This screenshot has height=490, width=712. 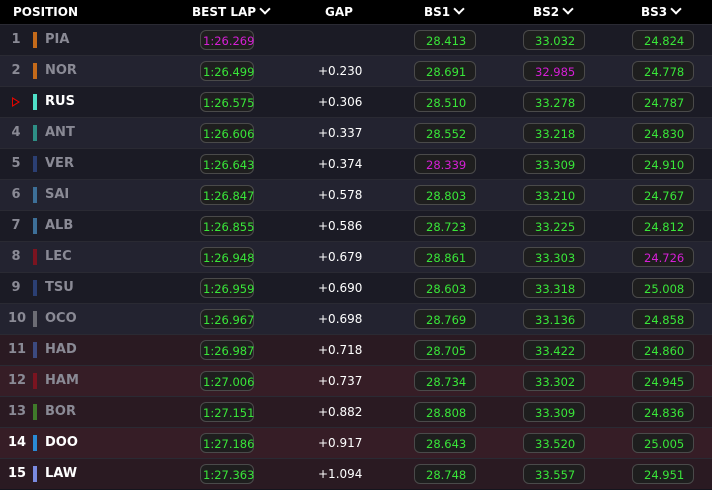 What do you see at coordinates (445, 319) in the screenshot?
I see `bs1-sector-time: 28.769` at bounding box center [445, 319].